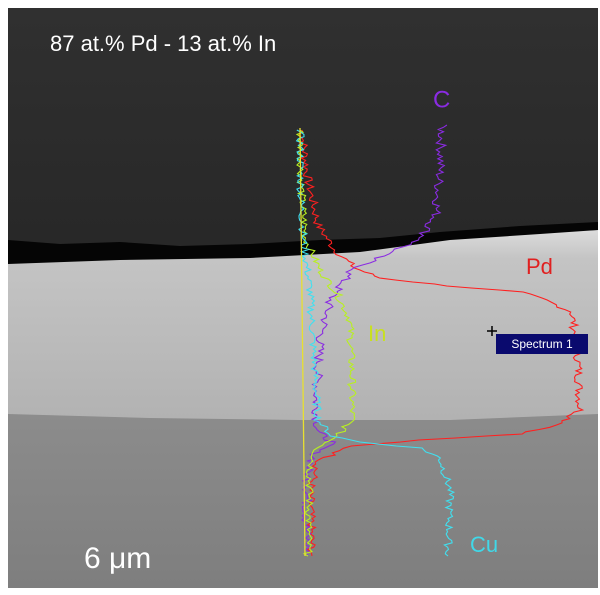  Describe the element at coordinates (484, 544) in the screenshot. I see `label-cu: Cu` at that location.